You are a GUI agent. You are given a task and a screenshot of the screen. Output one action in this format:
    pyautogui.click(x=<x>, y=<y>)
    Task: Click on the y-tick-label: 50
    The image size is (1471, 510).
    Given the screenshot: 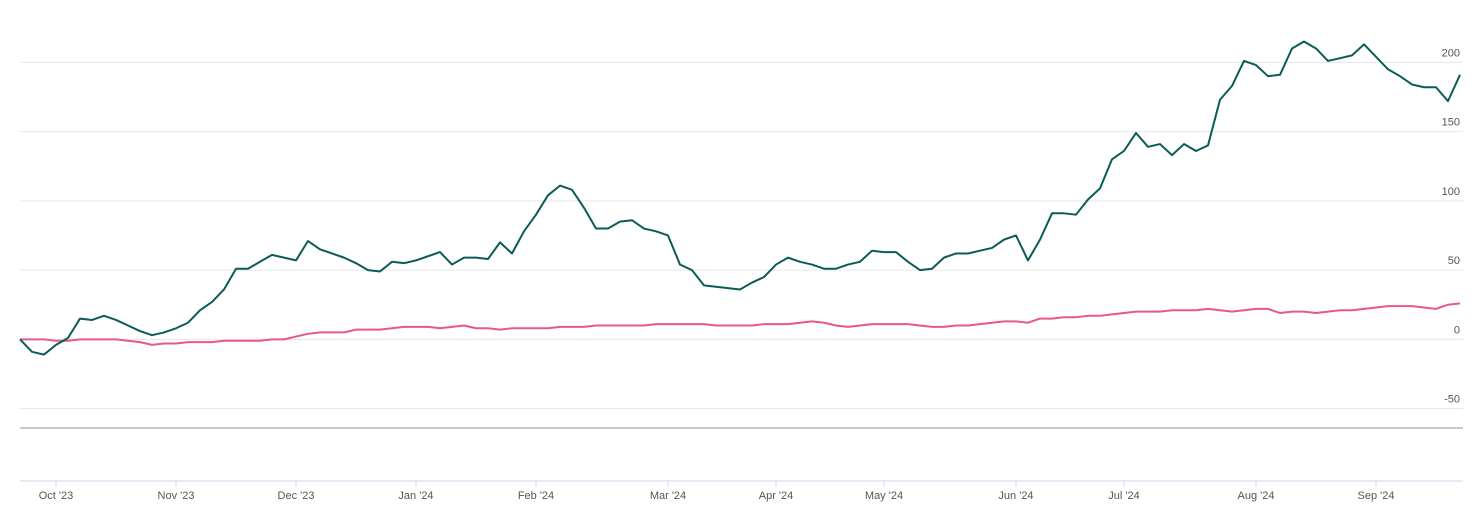 What is the action you would take?
    pyautogui.click(x=1454, y=261)
    